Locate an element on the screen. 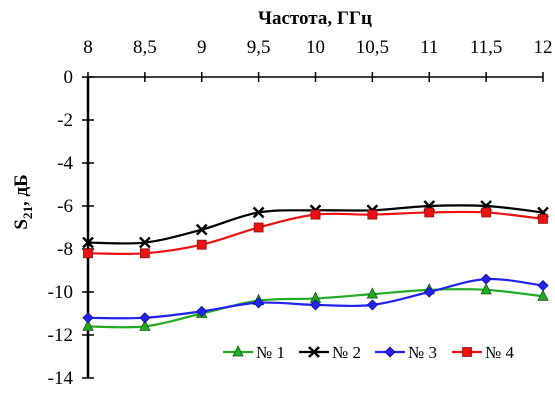 This screenshot has width=555, height=414. y-axis-title-rest: , дБ is located at coordinates (21, 190).